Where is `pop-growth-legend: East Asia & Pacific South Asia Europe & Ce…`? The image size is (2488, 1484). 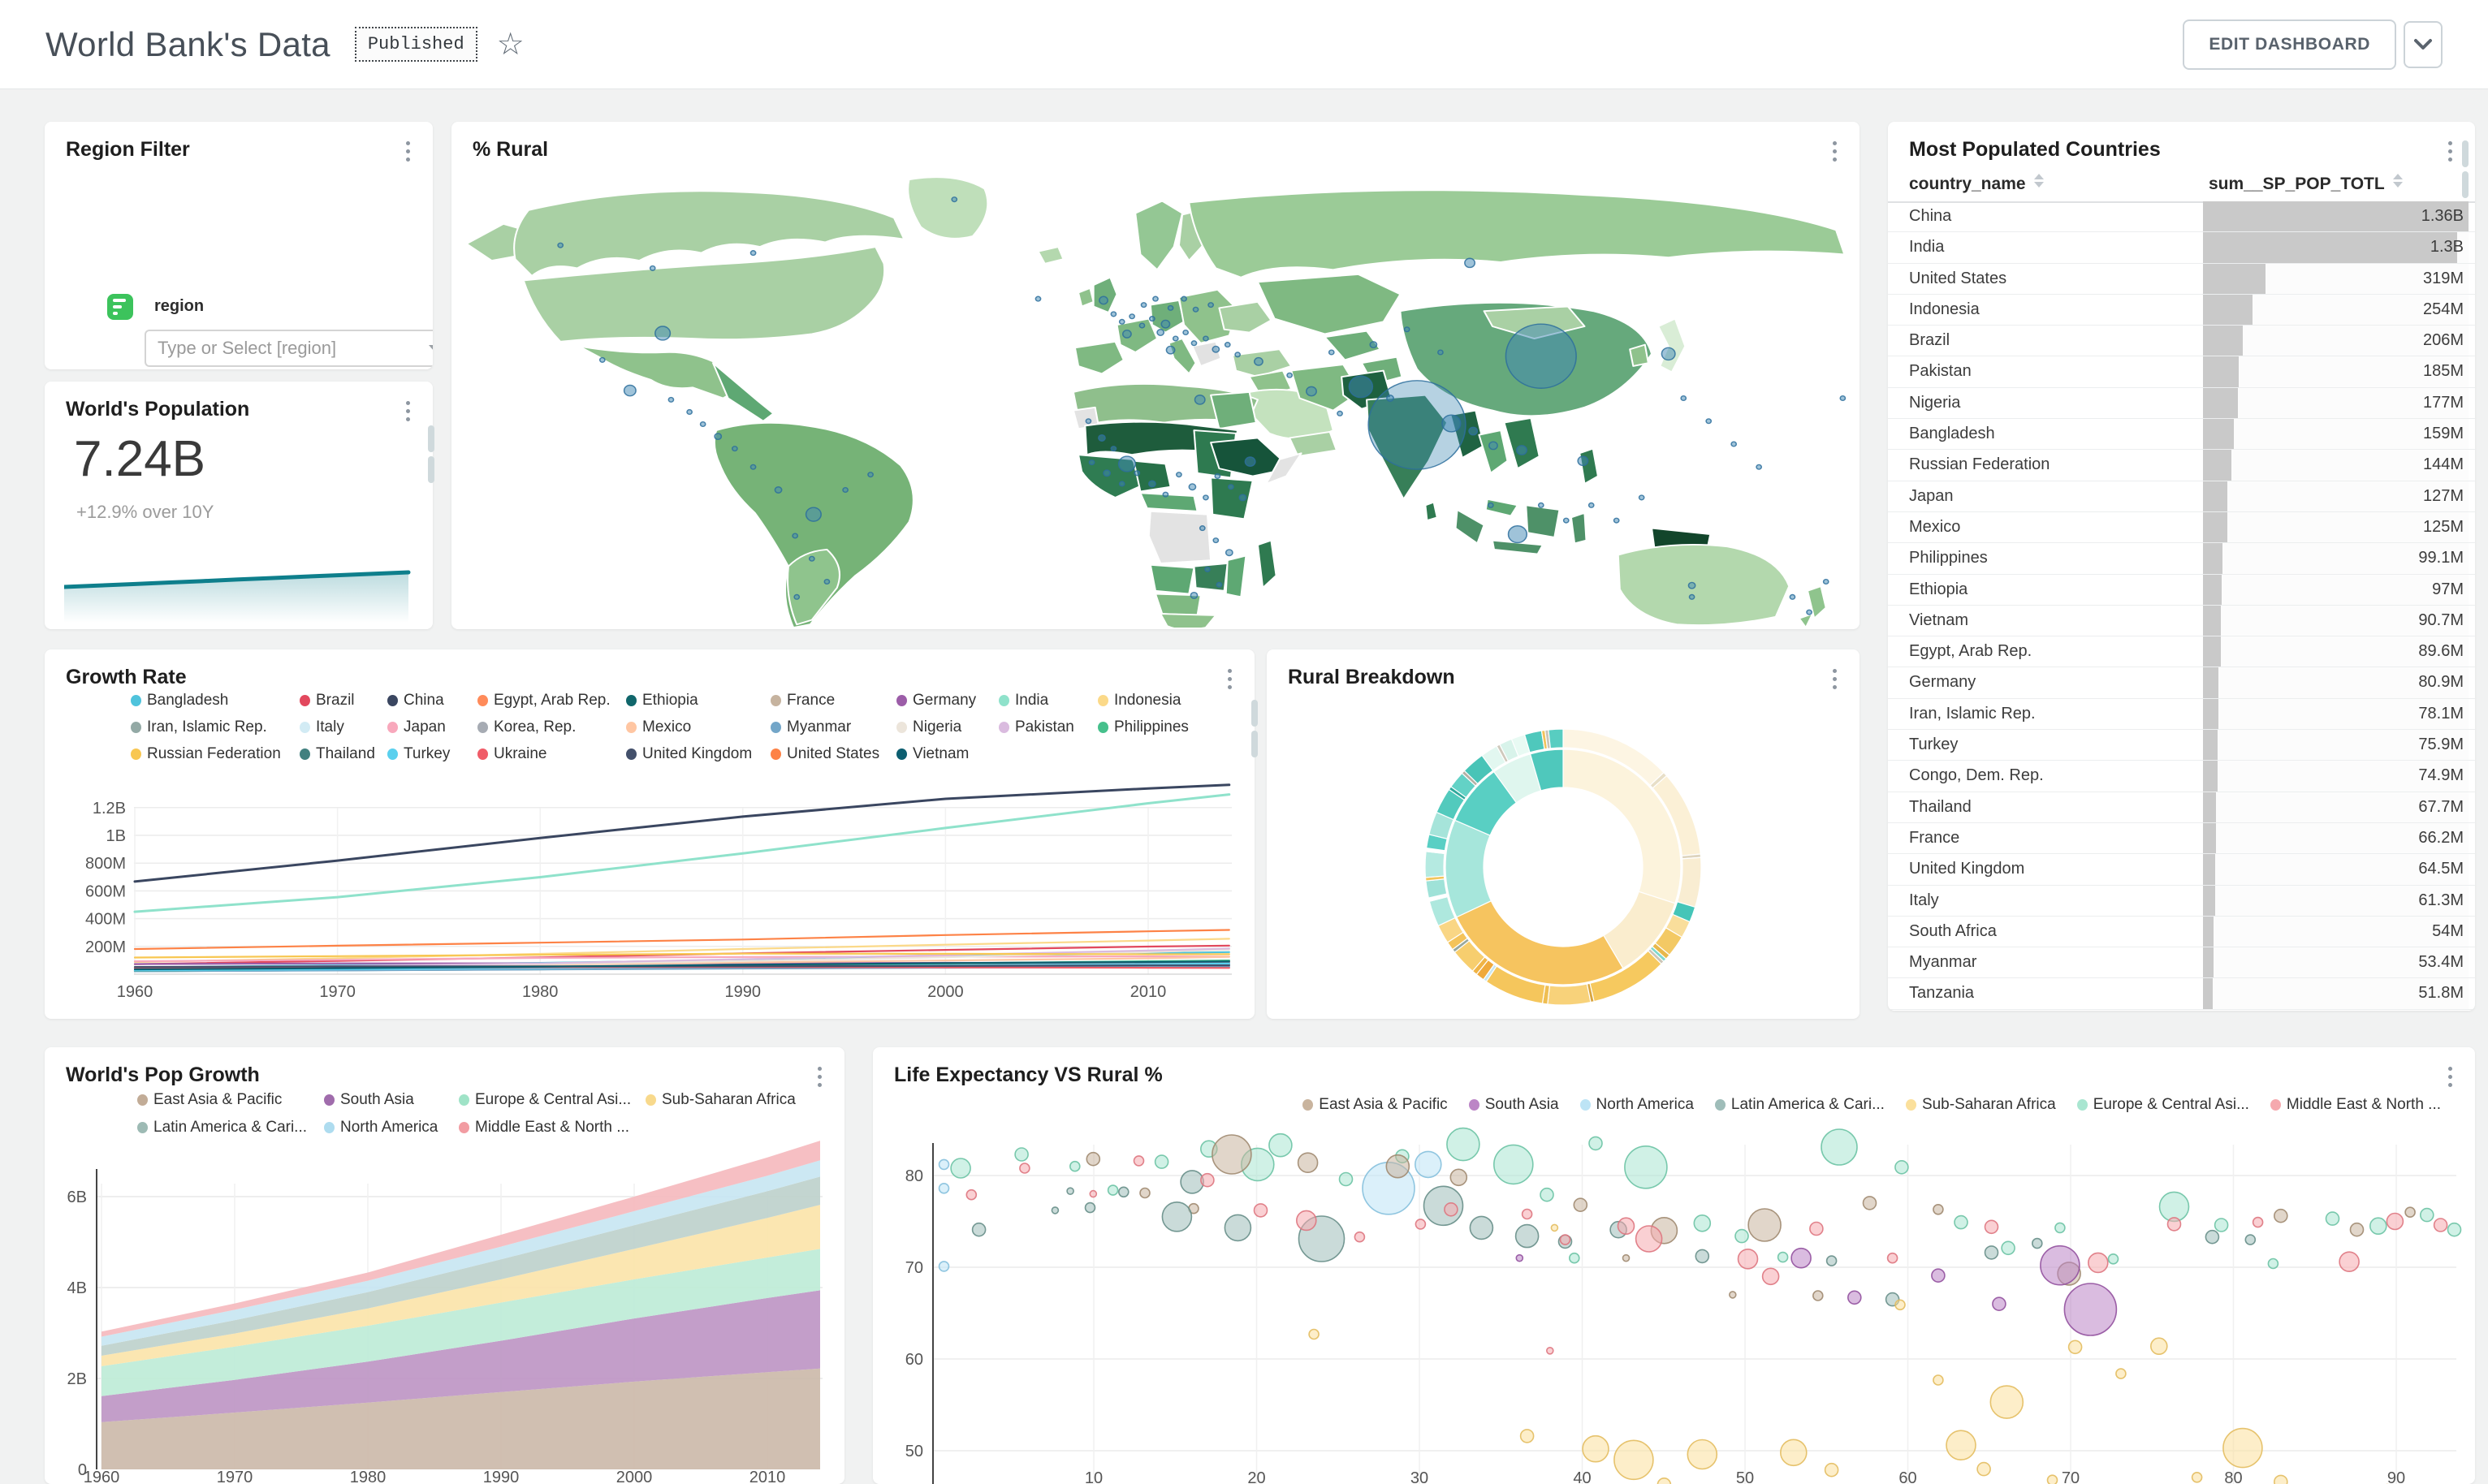 pop-growth-legend: East Asia & Pacific South Asia Europe & Ce… is located at coordinates (490, 1114).